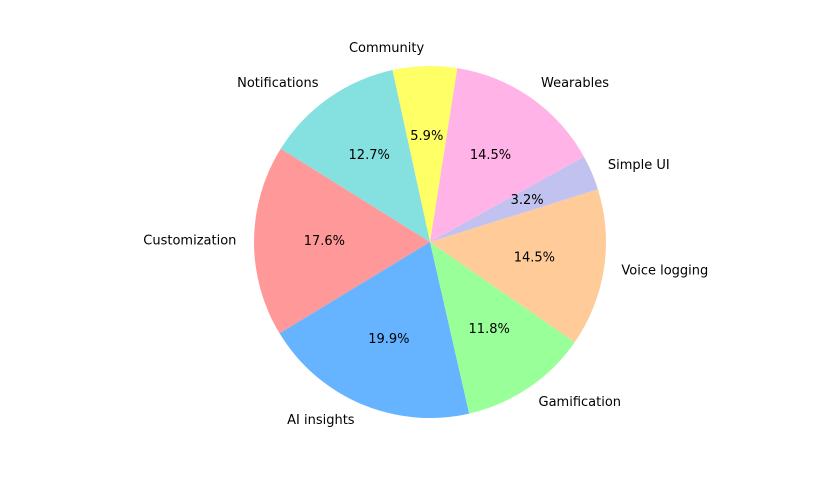 The image size is (836, 480). I want to click on value-label-customization: 17.6%, so click(324, 241).